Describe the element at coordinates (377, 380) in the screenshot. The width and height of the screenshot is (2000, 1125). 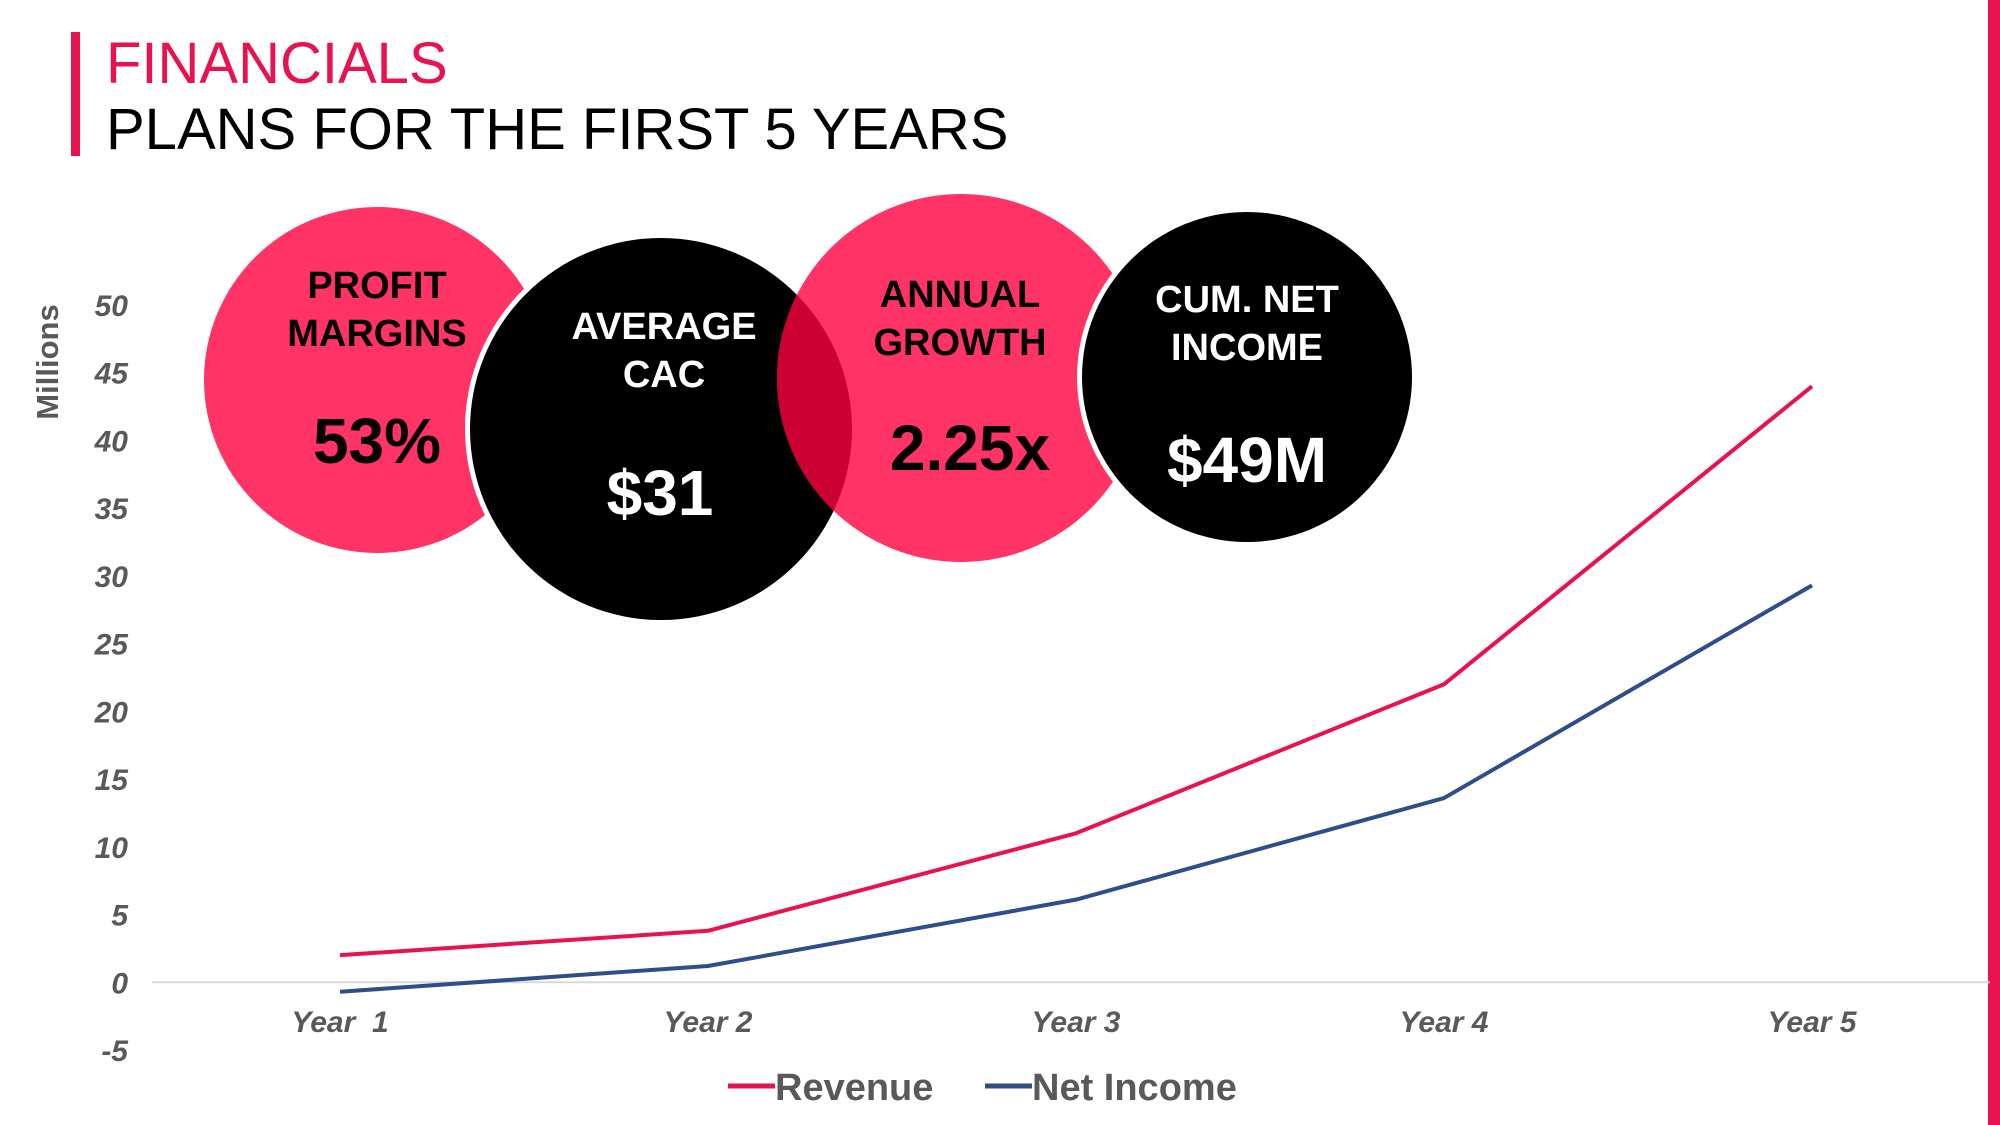
I see `kpi-circle-profit-margins` at that location.